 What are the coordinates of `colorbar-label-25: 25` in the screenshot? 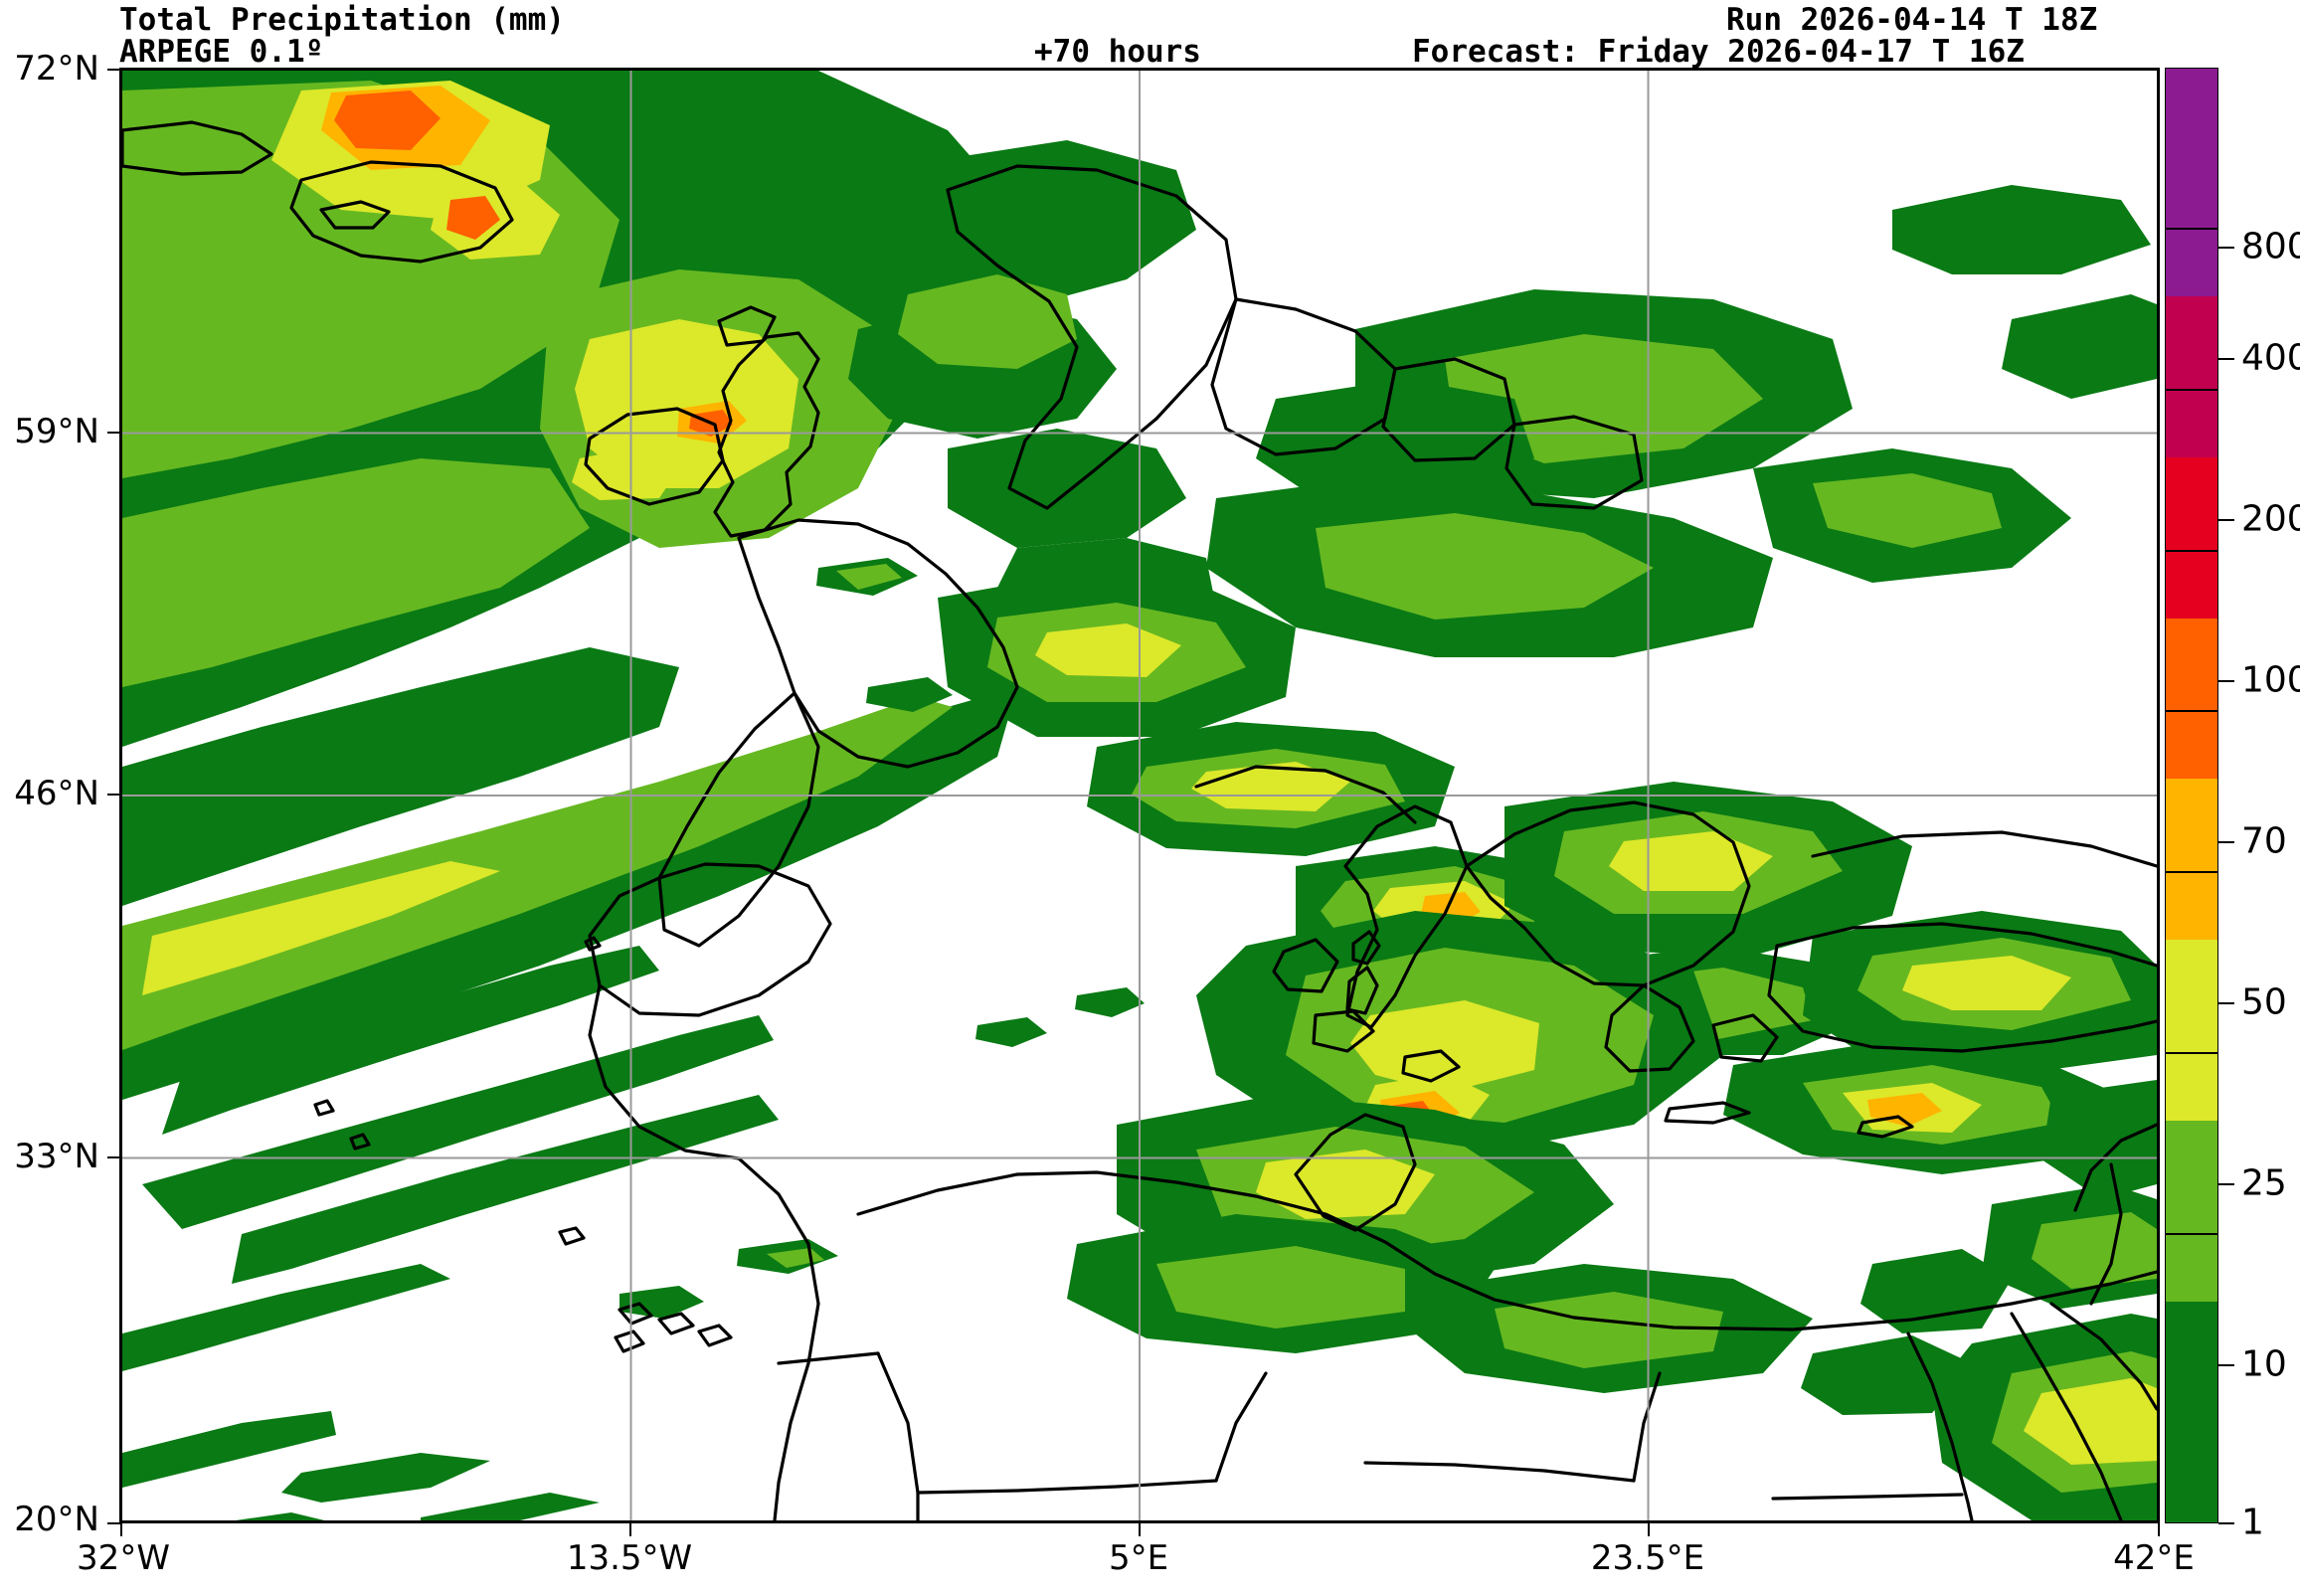 It's located at (2264, 1183).